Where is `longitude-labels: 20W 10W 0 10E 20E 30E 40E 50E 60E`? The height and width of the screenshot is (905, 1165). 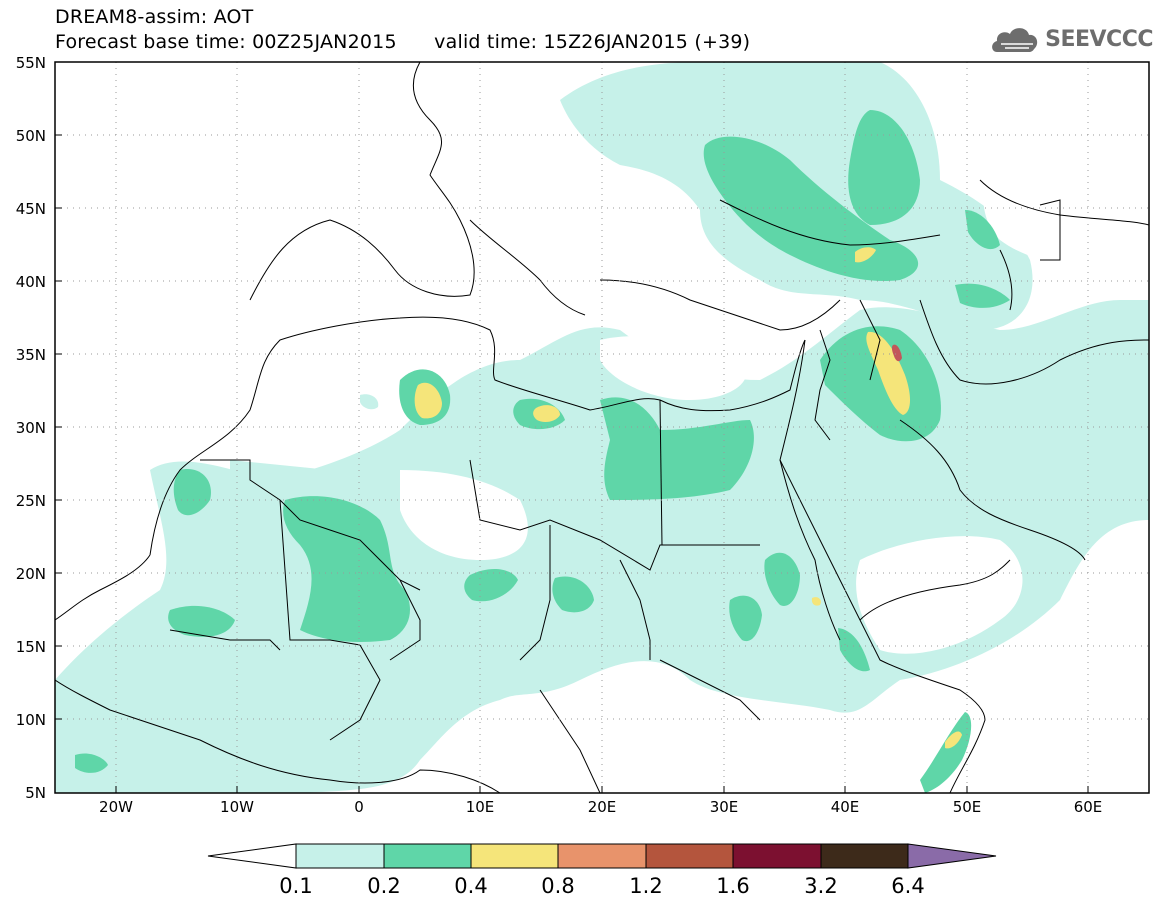
longitude-labels: 20W 10W 0 10E 20E 30E 40E 50E 60E is located at coordinates (600, 807).